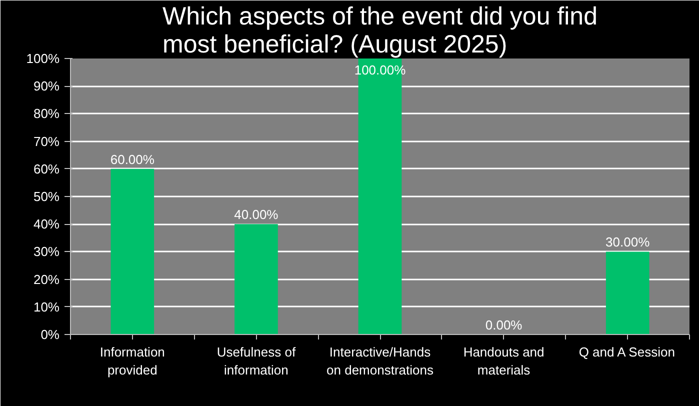 This screenshot has height=406, width=699. What do you see at coordinates (626, 352) in the screenshot?
I see `x-tick-label: Q and A Session` at bounding box center [626, 352].